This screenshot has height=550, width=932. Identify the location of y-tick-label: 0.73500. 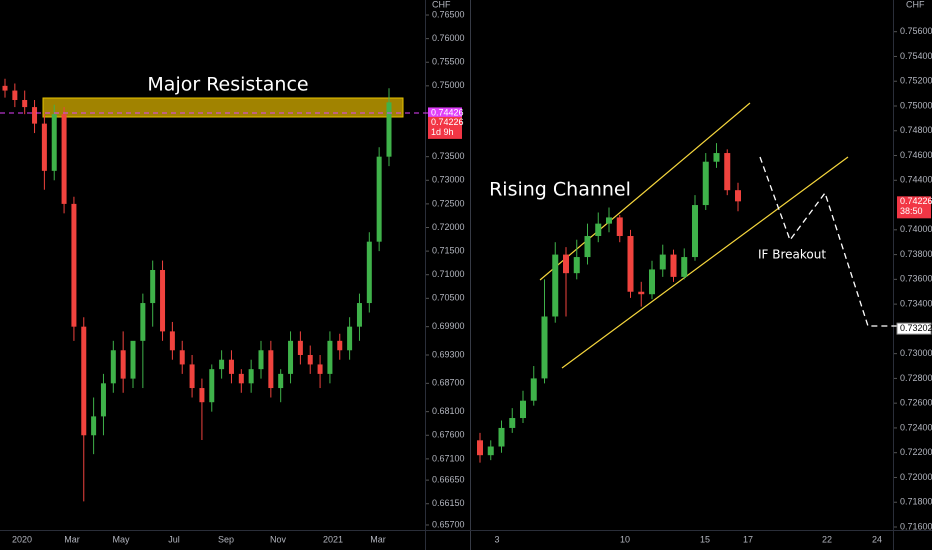
(448, 156).